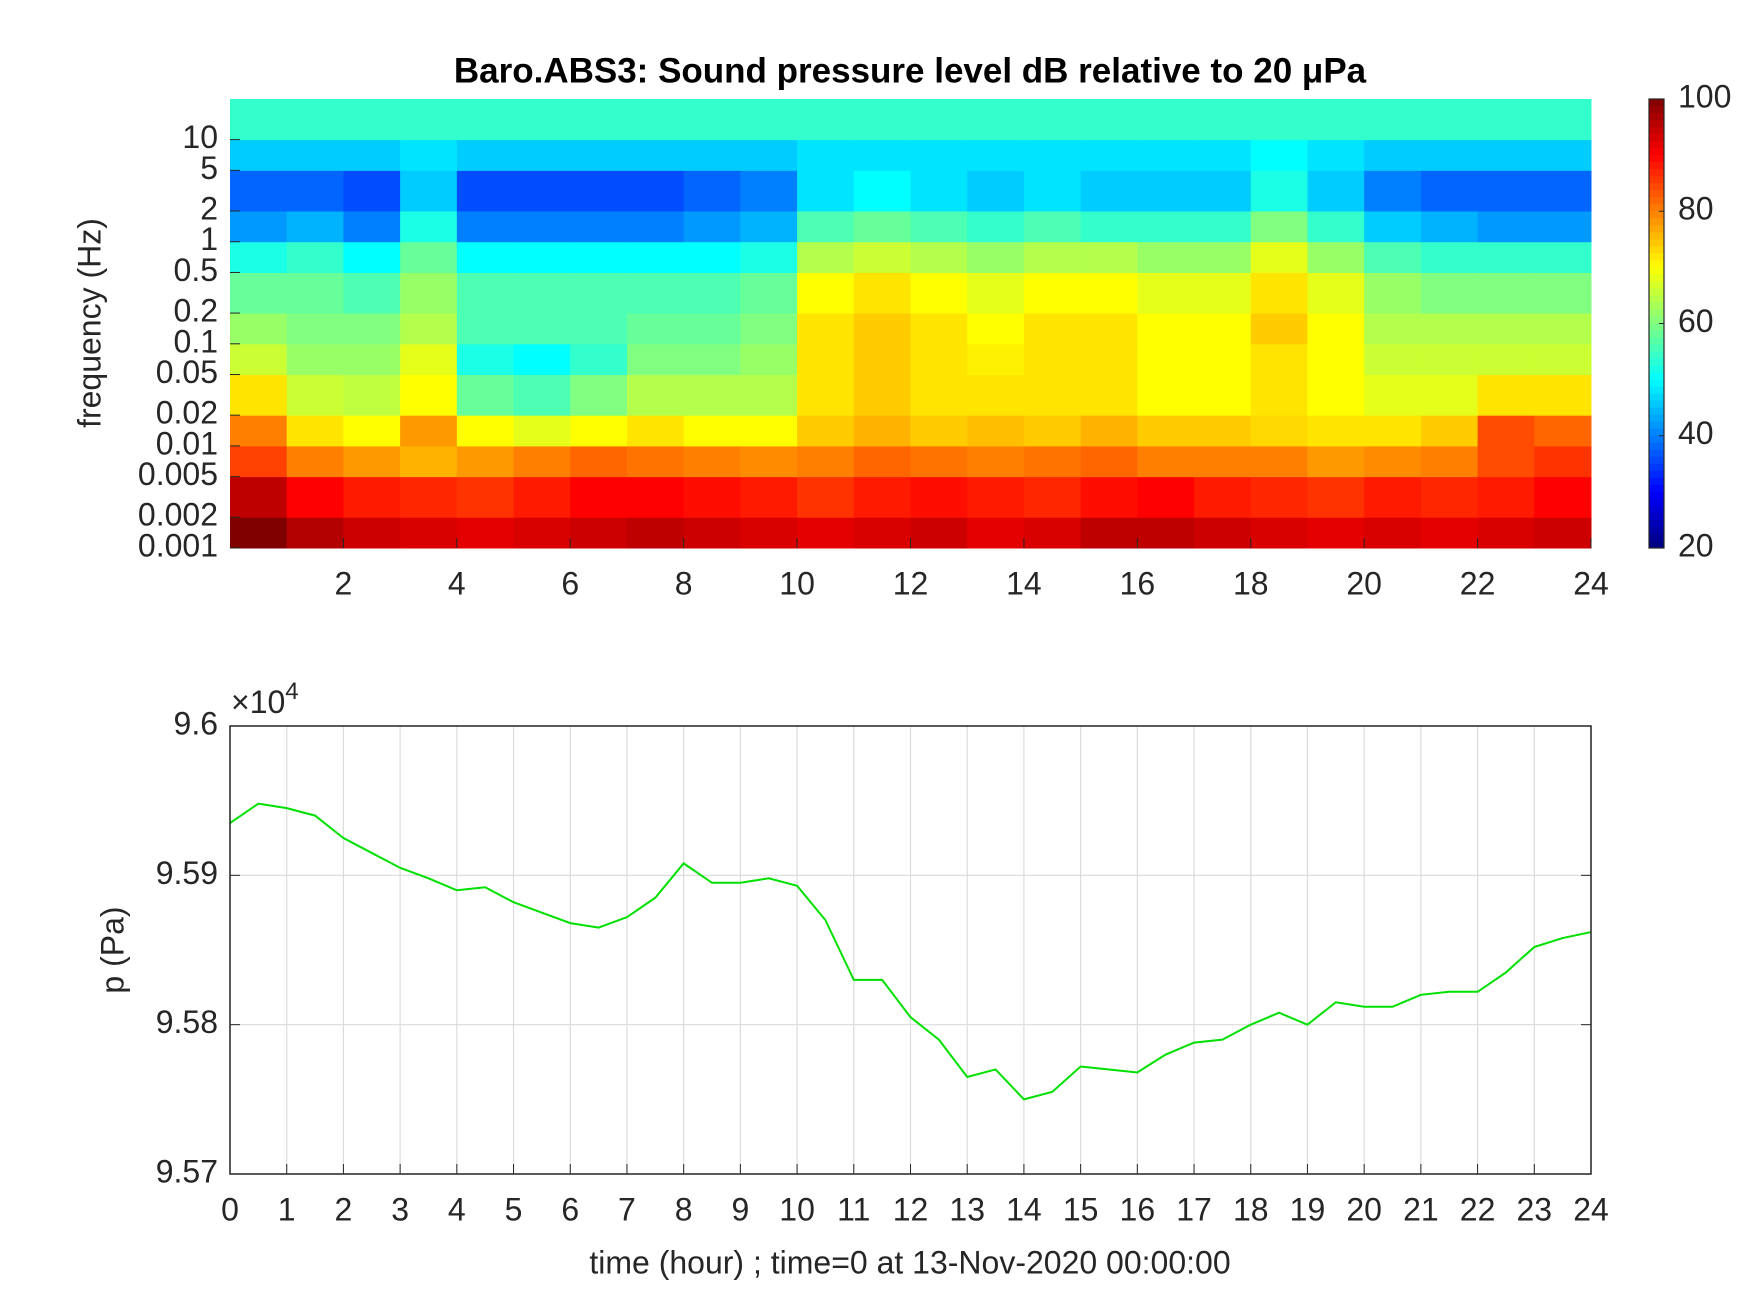 The image size is (1750, 1313). What do you see at coordinates (209, 208) in the screenshot?
I see `y-tick-label: 2` at bounding box center [209, 208].